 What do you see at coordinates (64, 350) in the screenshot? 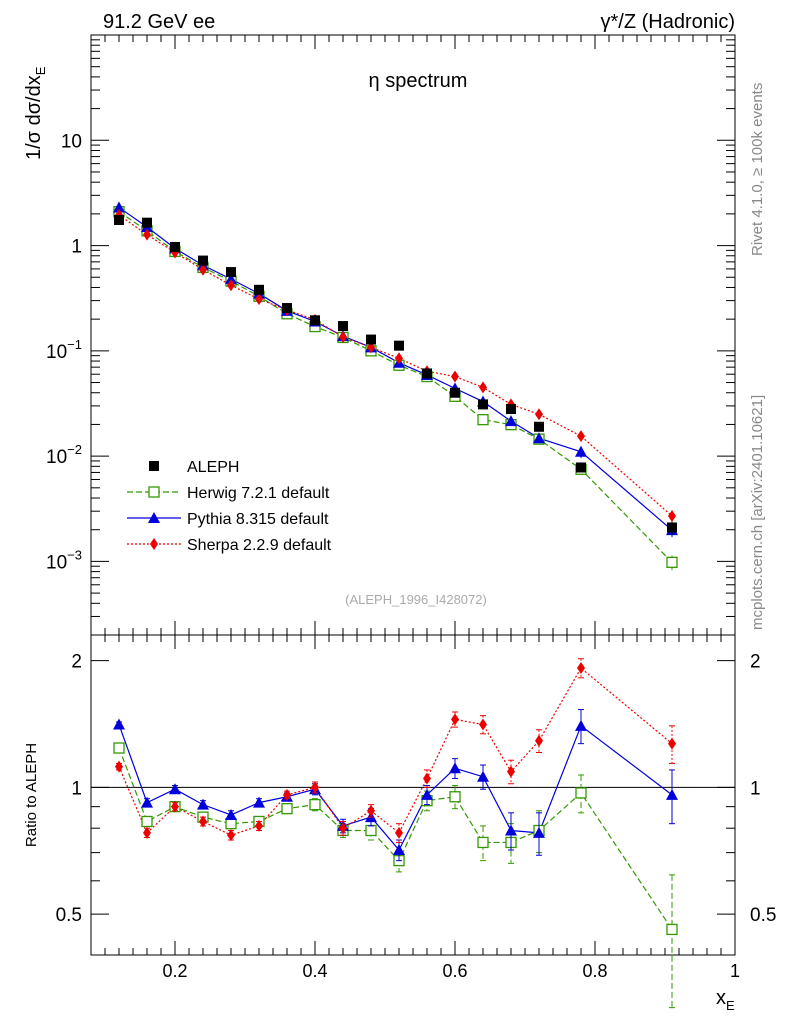
I see `y-tick-label: 10−1` at bounding box center [64, 350].